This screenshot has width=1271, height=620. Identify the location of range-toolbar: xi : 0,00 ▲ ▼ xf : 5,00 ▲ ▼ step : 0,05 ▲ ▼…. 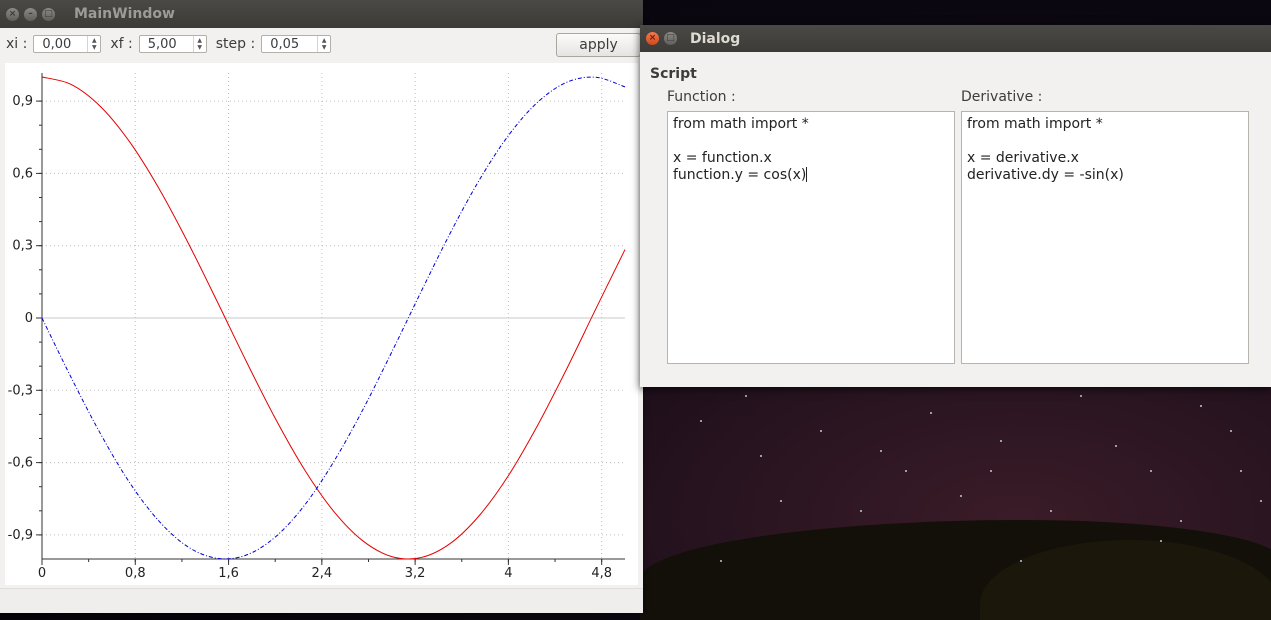
(321, 44).